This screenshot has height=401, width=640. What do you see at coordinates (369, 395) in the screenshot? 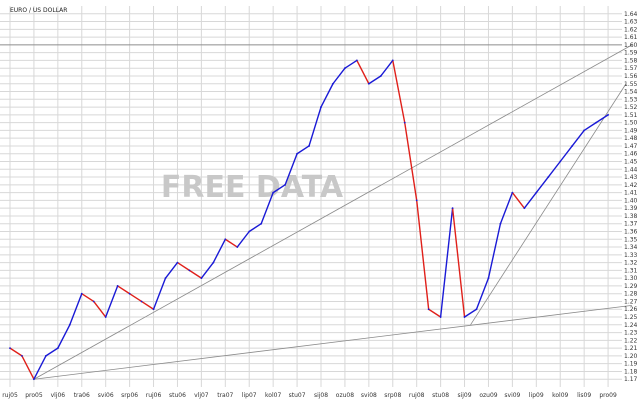
I see `x-tick-label: svi08` at bounding box center [369, 395].